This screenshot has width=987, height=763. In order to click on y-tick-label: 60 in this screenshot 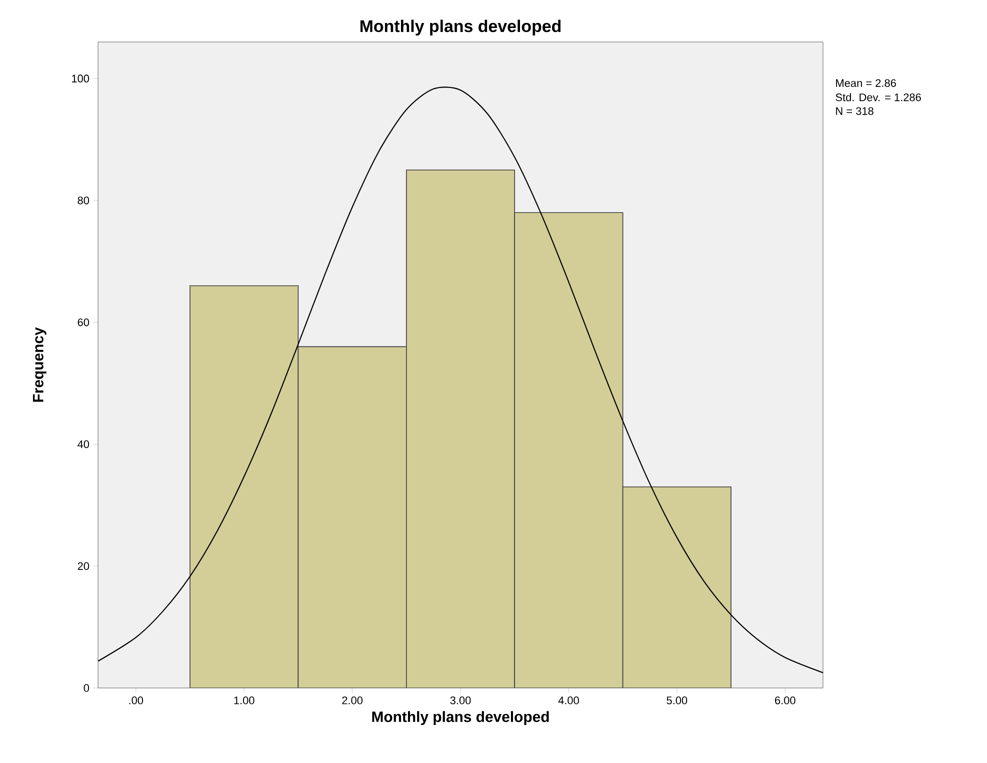, I will do `click(84, 322)`.